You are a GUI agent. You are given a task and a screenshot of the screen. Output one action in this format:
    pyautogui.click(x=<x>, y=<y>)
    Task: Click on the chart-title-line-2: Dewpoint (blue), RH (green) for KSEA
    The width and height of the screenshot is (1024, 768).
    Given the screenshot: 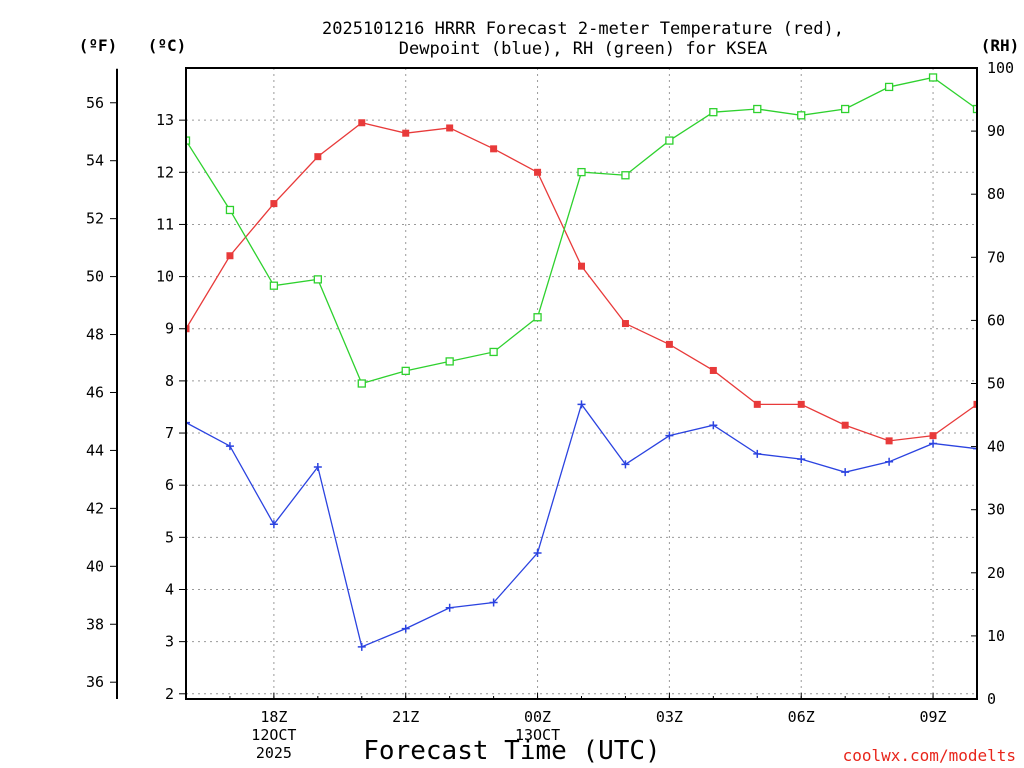 What is the action you would take?
    pyautogui.click(x=583, y=49)
    